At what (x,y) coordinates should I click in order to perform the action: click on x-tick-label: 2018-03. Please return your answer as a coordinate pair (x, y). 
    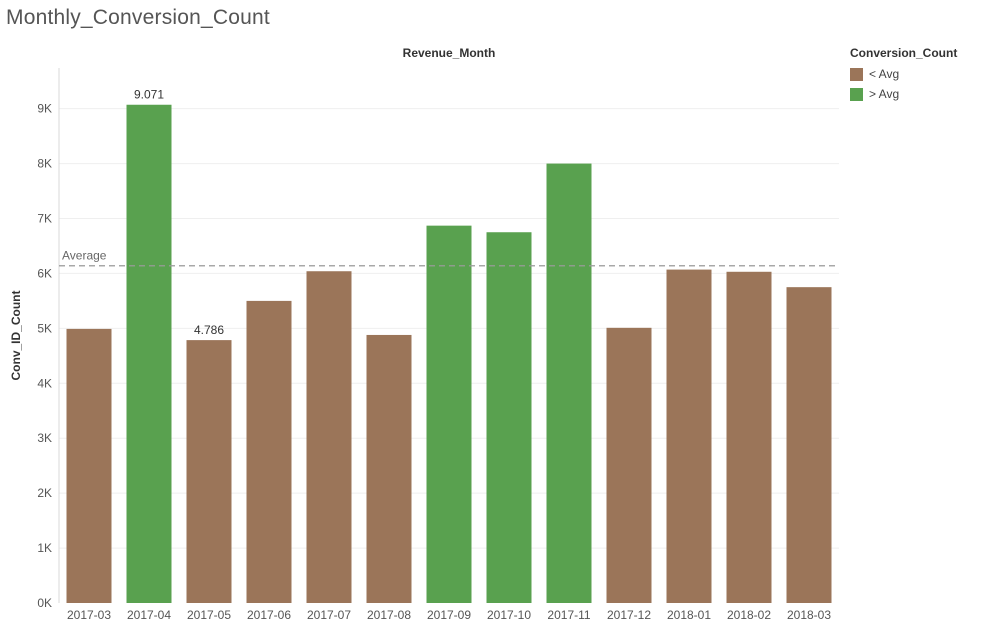
    Looking at the image, I should click on (809, 615).